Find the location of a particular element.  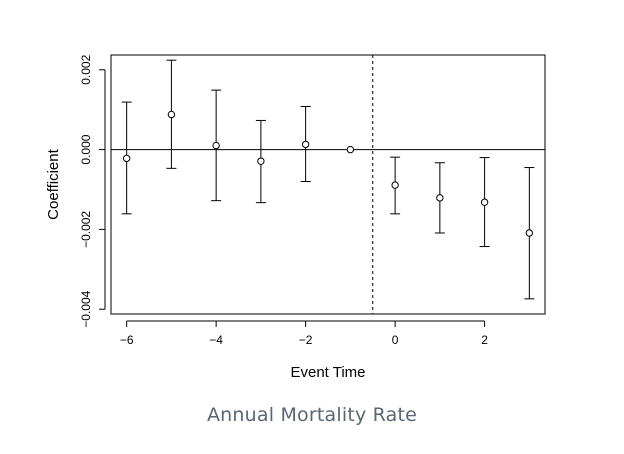

x-tick-label: −2 is located at coordinates (306, 340).